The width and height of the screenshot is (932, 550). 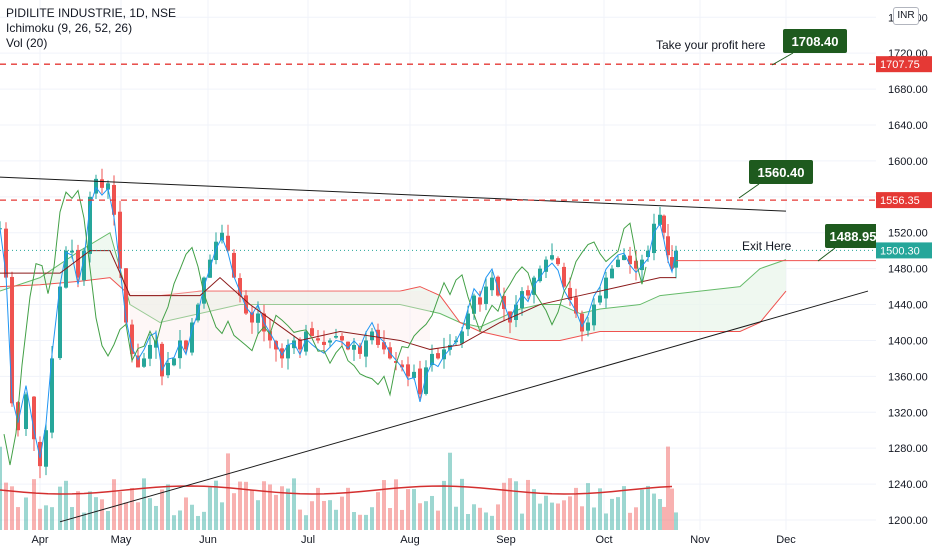 What do you see at coordinates (603, 540) in the screenshot?
I see `time-tick-label: Oct` at bounding box center [603, 540].